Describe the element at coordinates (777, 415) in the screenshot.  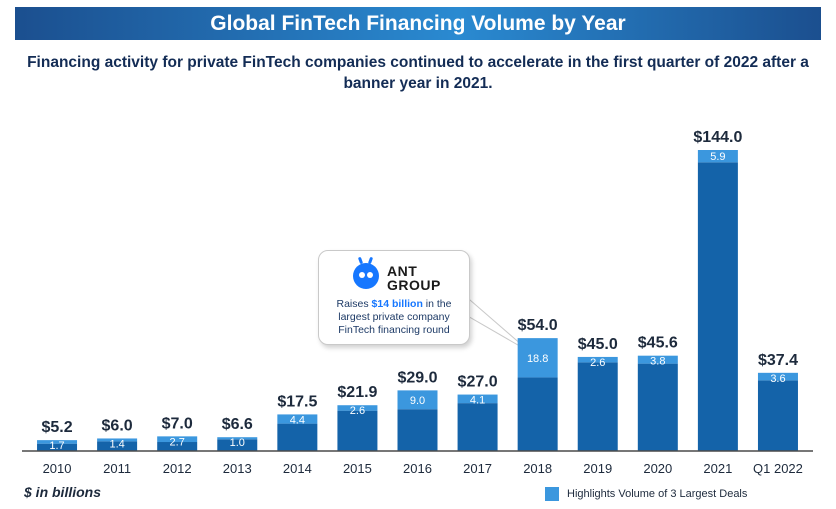
I see `bar-base-Q1-2022` at that location.